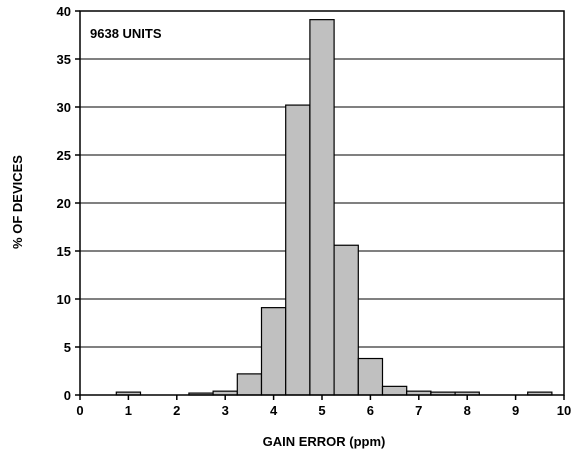 This screenshot has height=456, width=574. I want to click on x-tick-label: 5, so click(321, 410).